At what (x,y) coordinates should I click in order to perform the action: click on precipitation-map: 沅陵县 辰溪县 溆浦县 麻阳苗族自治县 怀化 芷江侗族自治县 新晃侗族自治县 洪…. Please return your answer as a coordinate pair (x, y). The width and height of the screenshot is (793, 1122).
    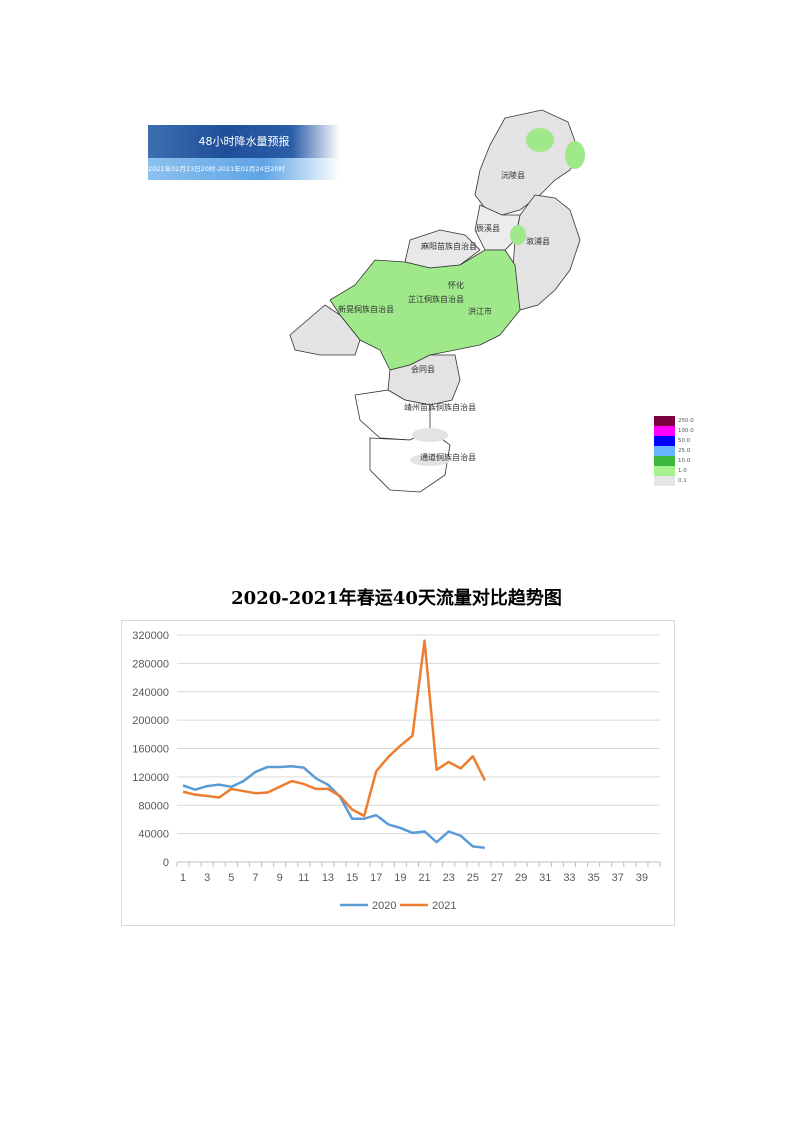
    Looking at the image, I should click on (440, 300).